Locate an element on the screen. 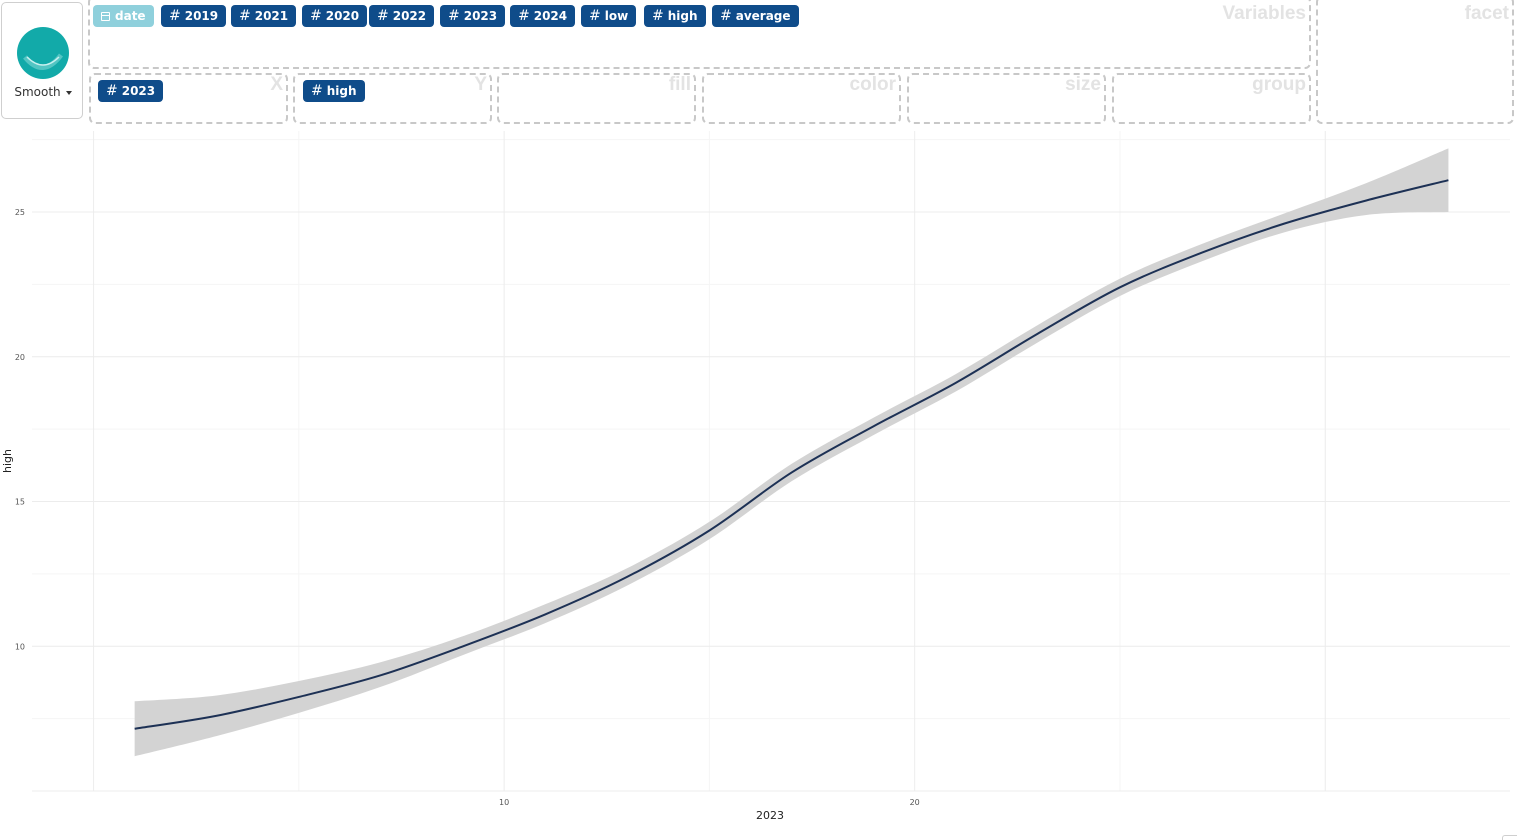  x-drop-zone: X is located at coordinates (188, 98).